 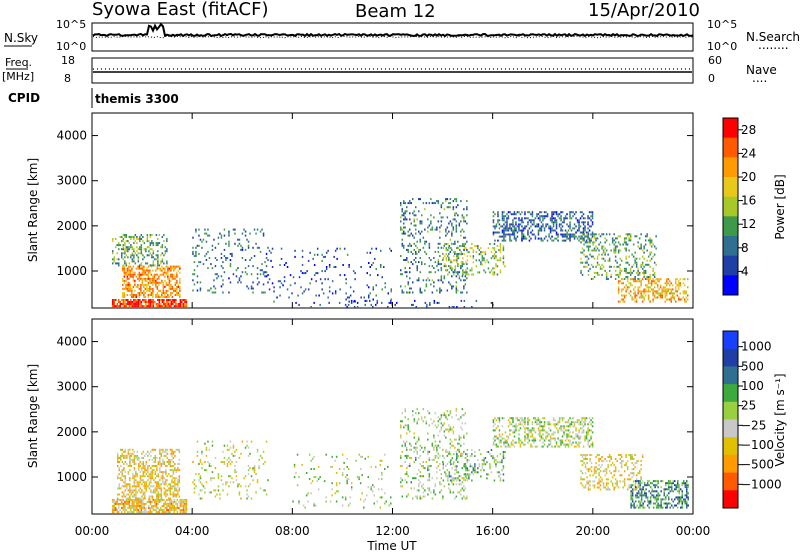 What do you see at coordinates (395, 11) in the screenshot?
I see `beam-title: Beam 12` at bounding box center [395, 11].